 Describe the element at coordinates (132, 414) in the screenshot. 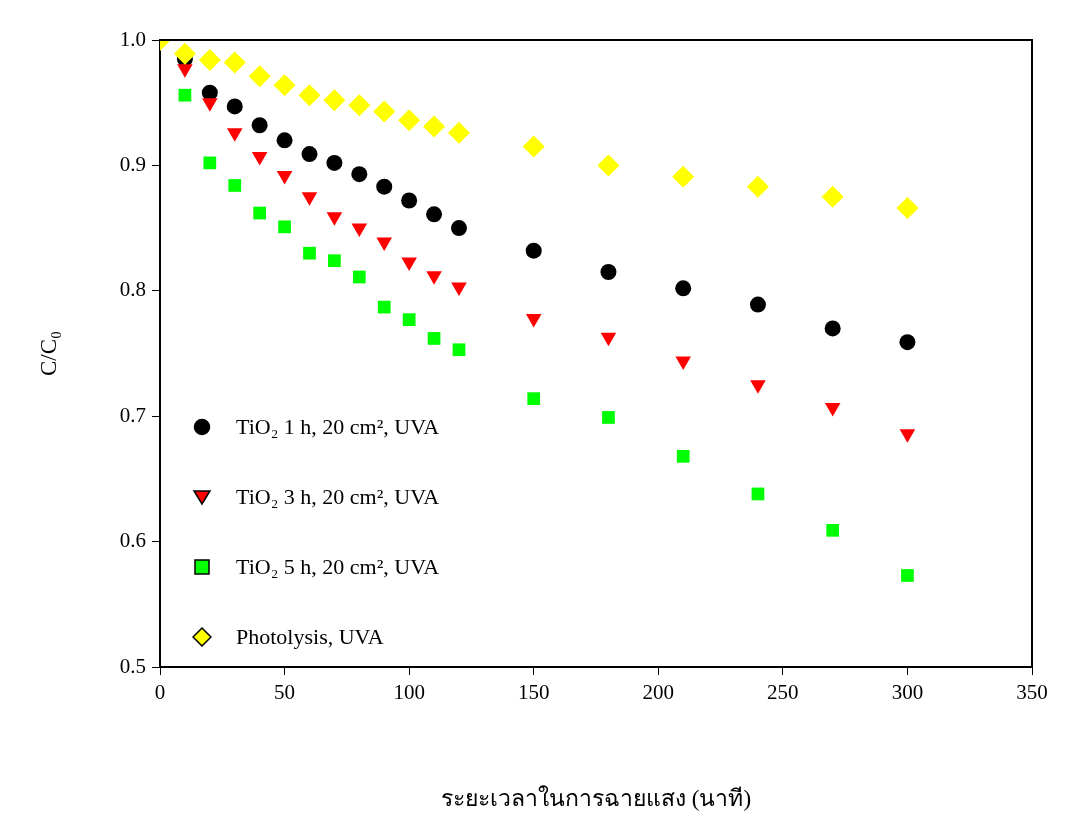

I see `y-tick-label: 0.7` at that location.